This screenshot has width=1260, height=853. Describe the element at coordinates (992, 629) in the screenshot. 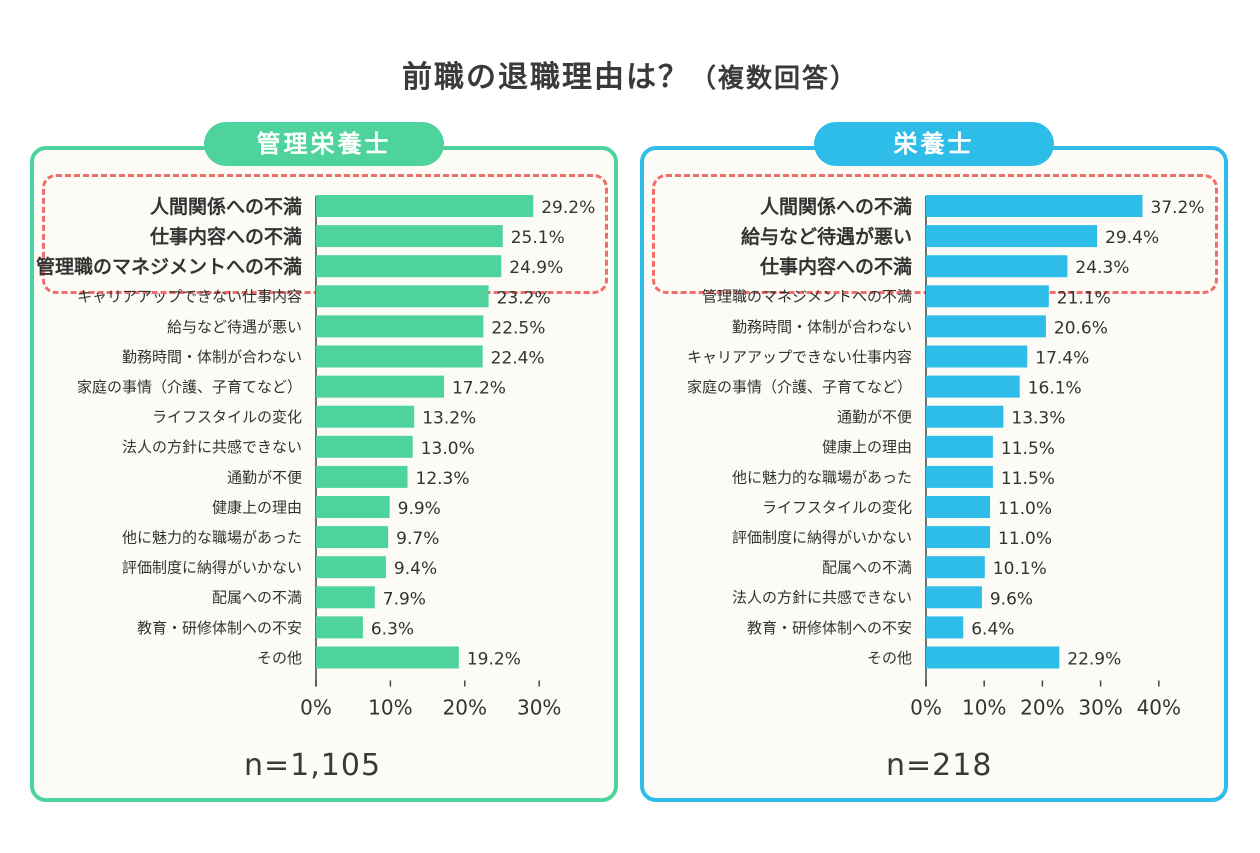

I see `right-value-label: 6.4%` at that location.